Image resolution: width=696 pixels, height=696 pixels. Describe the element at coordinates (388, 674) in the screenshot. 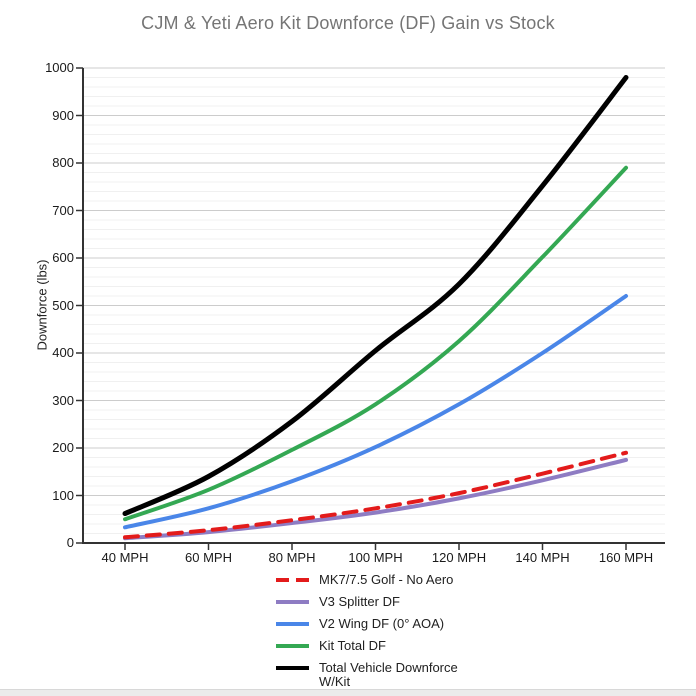

I see `legend-label: Total Vehicle Downforce W/Kit` at that location.